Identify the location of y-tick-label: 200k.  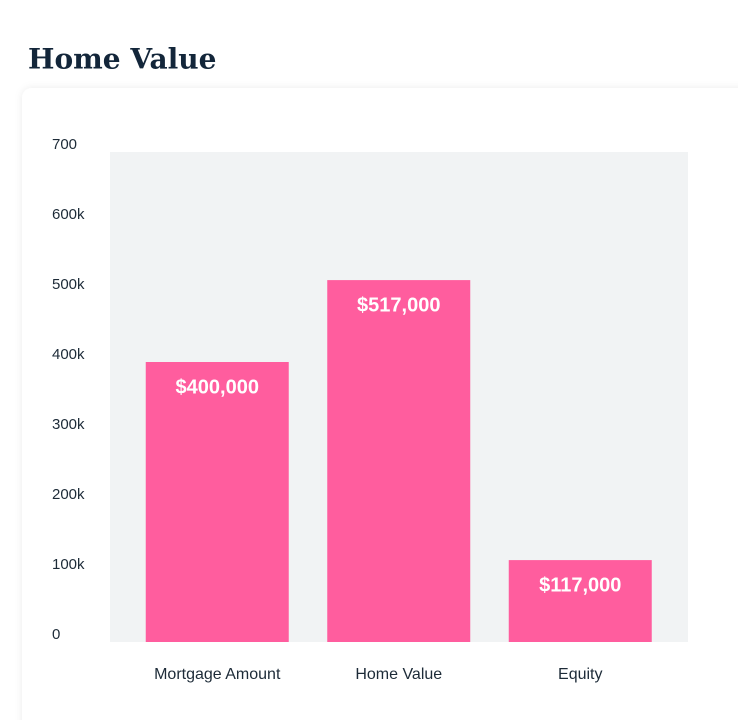
(68, 494).